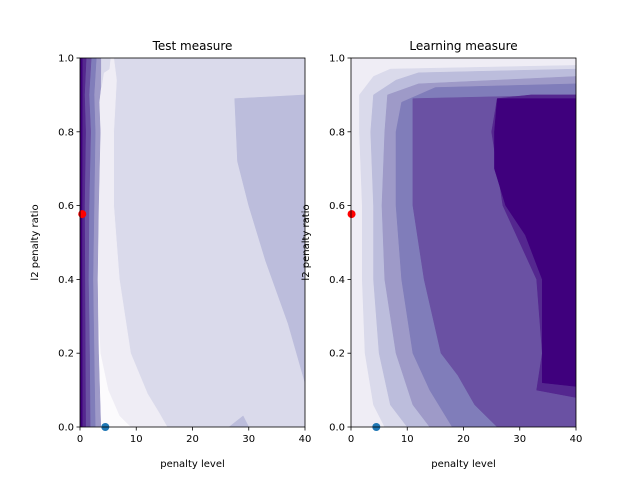 The width and height of the screenshot is (640, 480). I want to click on learning-measure-y-tick-label: 0.0, so click(337, 428).